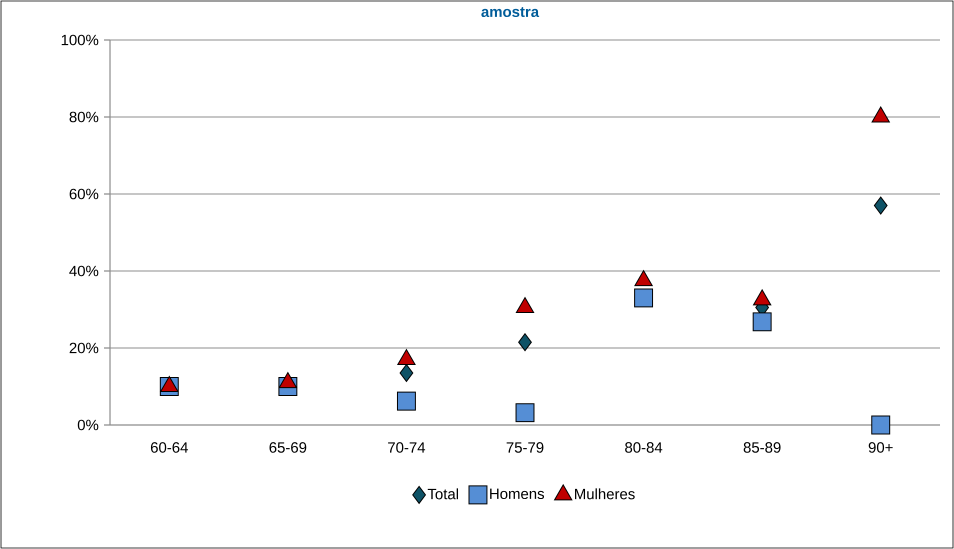 The width and height of the screenshot is (954, 549). What do you see at coordinates (762, 447) in the screenshot?
I see `x-tick-label: 85-89` at bounding box center [762, 447].